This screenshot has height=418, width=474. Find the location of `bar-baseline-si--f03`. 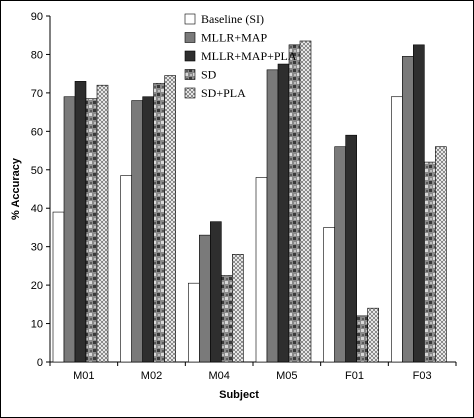

bar-baseline-si--f03 is located at coordinates (397, 229).